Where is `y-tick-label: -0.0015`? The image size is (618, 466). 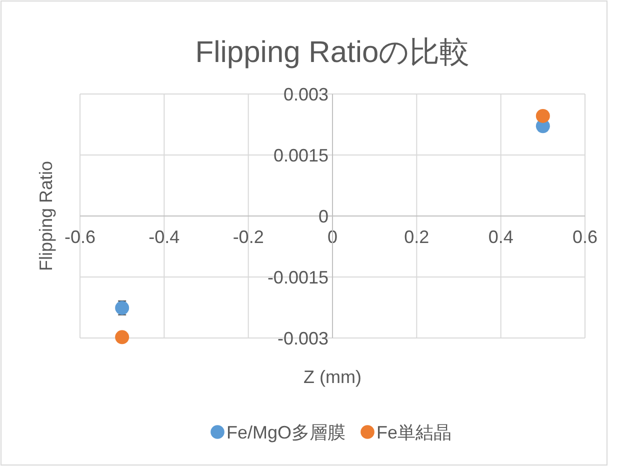
y-tick-label: -0.0015 is located at coordinates (297, 277).